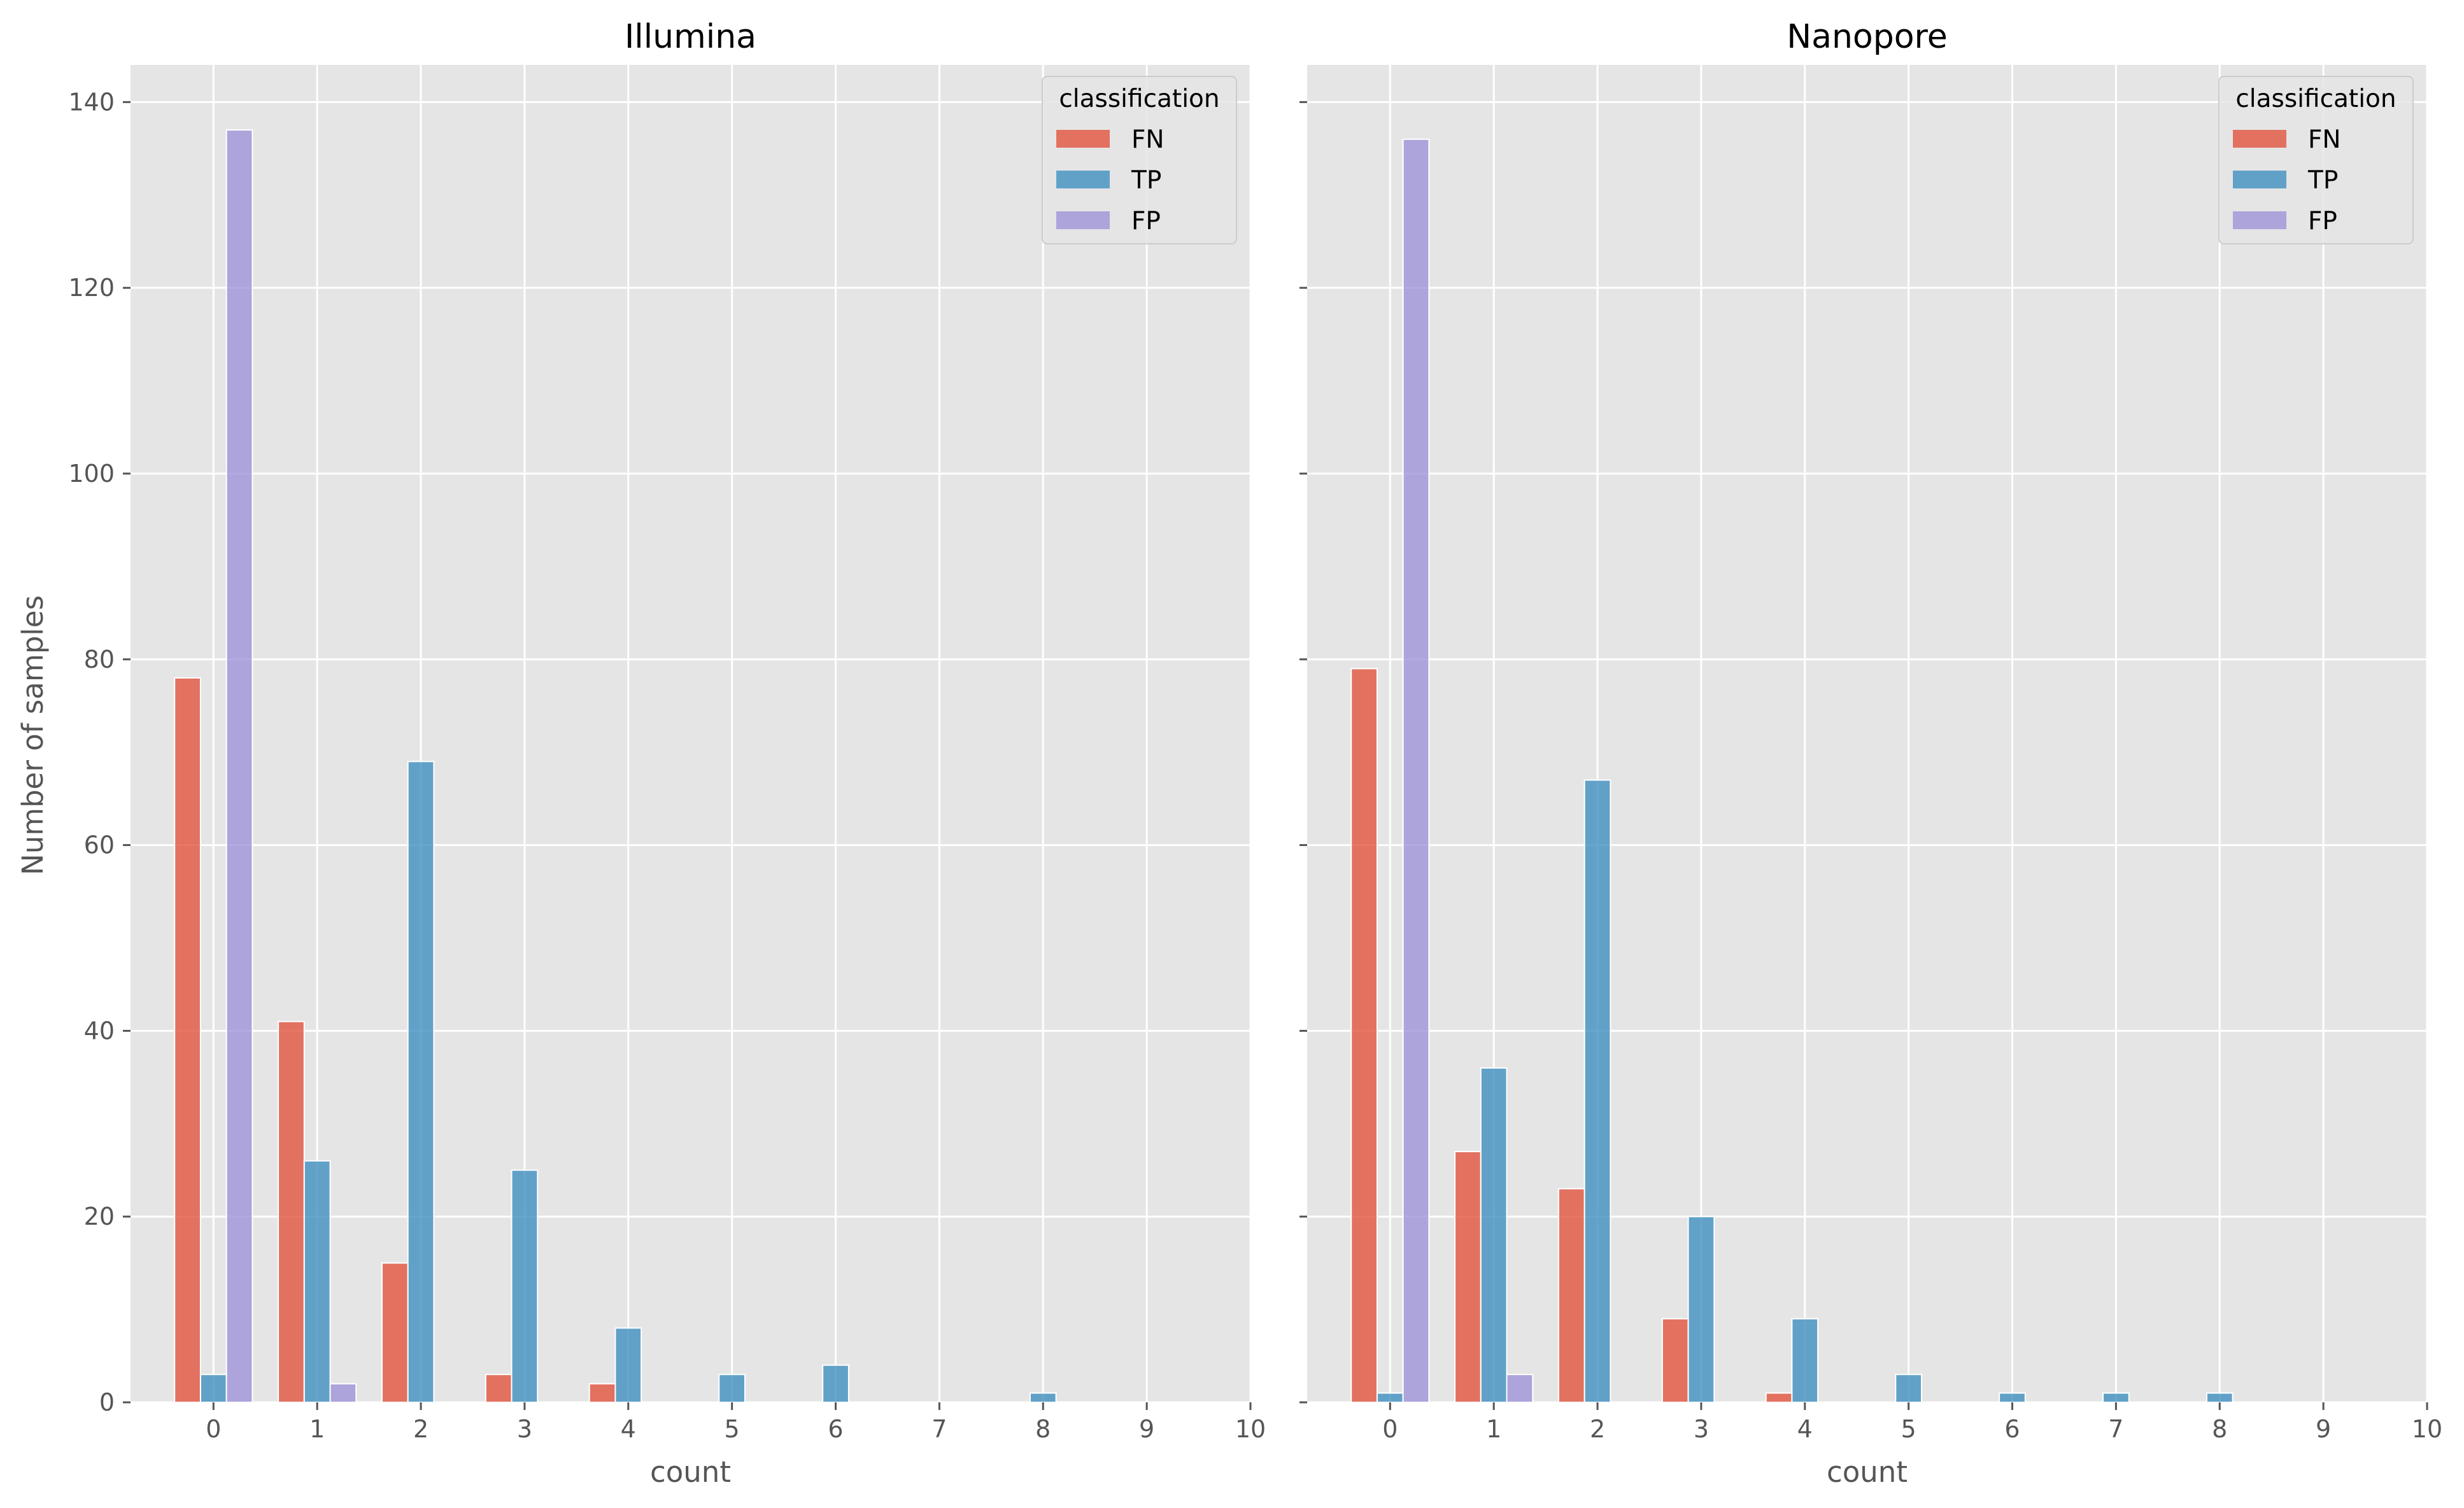 This screenshot has width=2464, height=1508. Describe the element at coordinates (100, 659) in the screenshot. I see `y-tick-label: 80` at that location.